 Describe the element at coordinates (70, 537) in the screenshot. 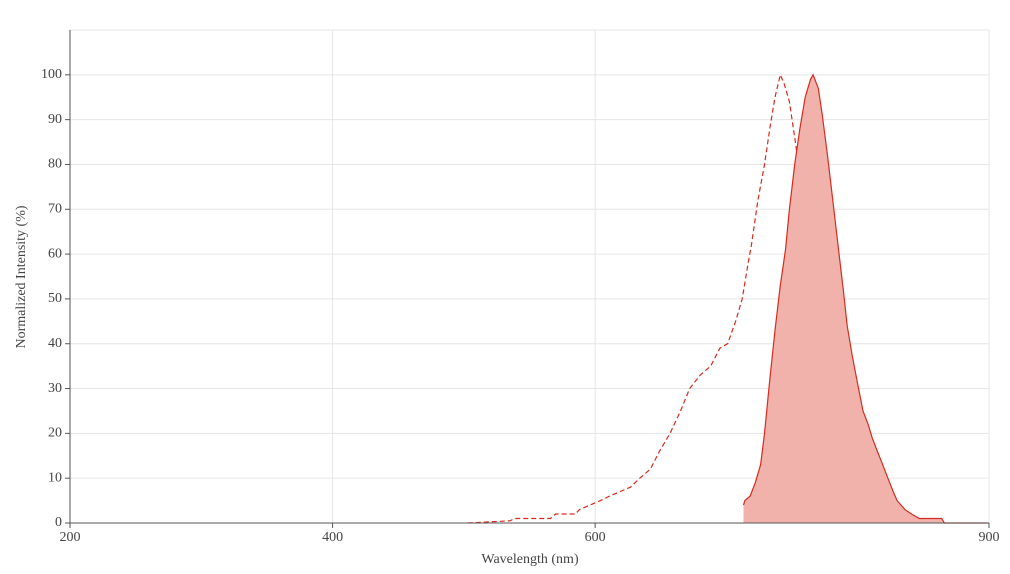

I see `x-tick-label: 200` at that location.